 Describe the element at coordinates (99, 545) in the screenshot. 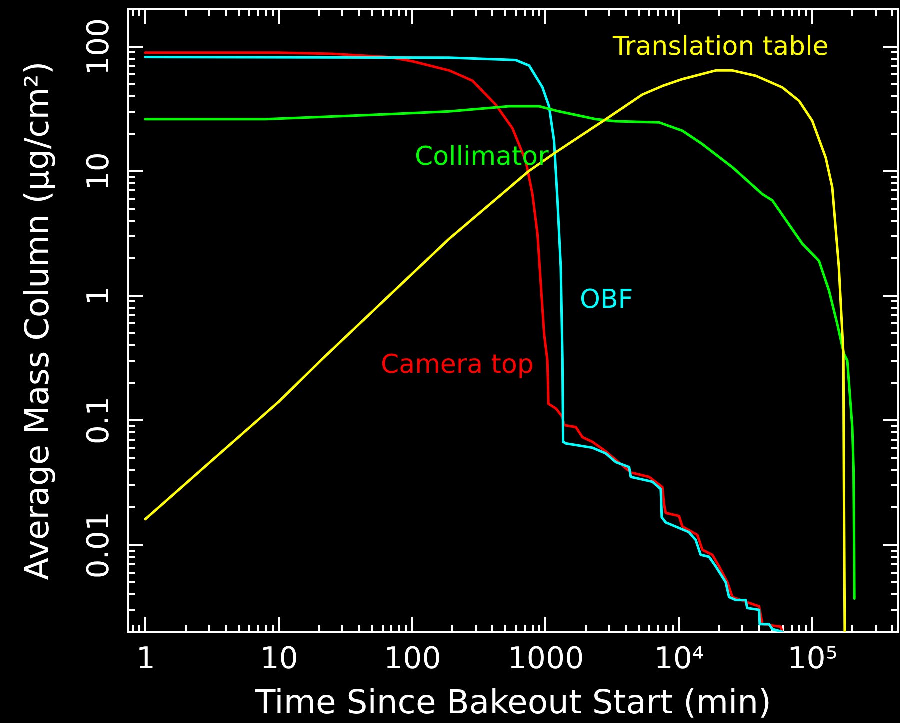

I see `y-tick-label: 0.01` at that location.